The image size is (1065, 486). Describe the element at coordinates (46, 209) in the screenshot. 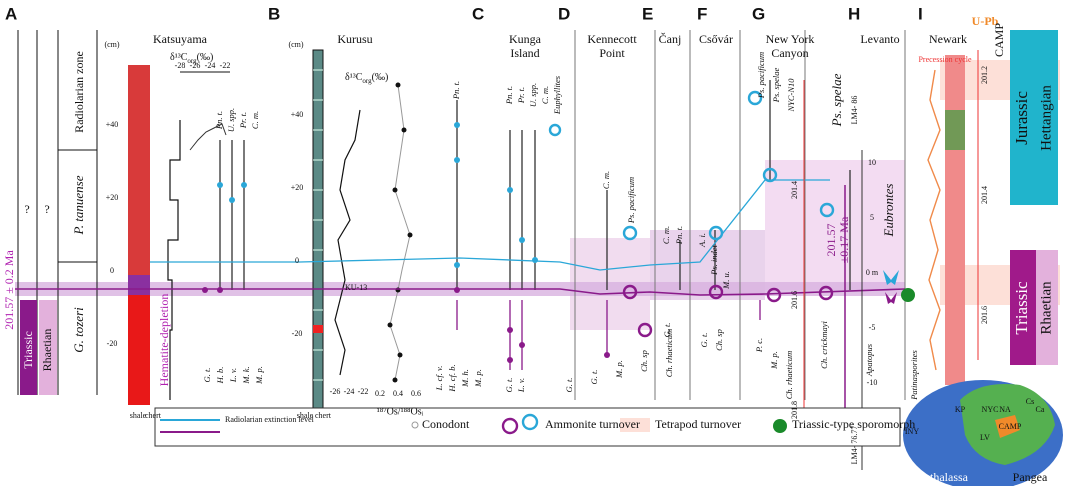

I see `unknown: ?` at that location.